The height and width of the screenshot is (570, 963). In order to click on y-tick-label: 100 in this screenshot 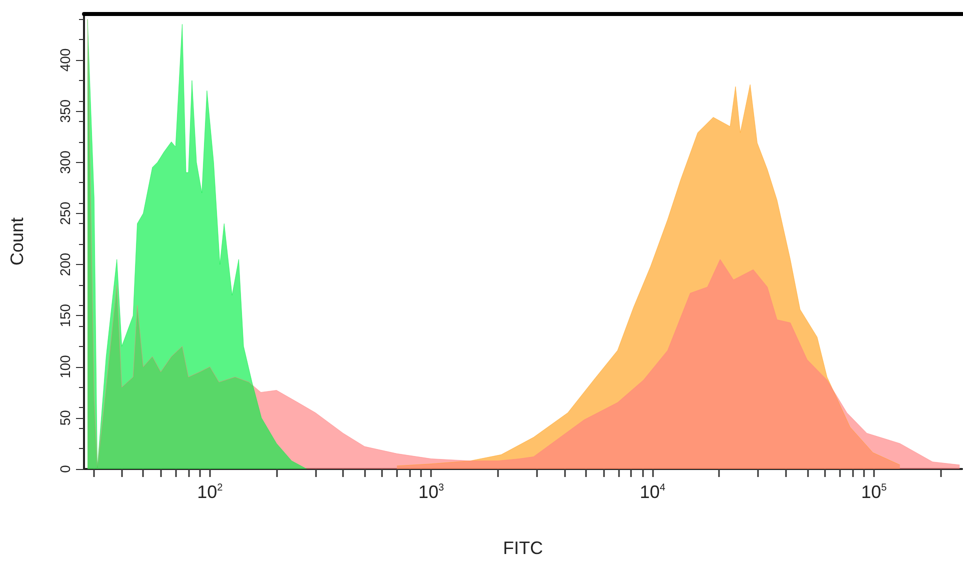, I will do `click(65, 366)`.